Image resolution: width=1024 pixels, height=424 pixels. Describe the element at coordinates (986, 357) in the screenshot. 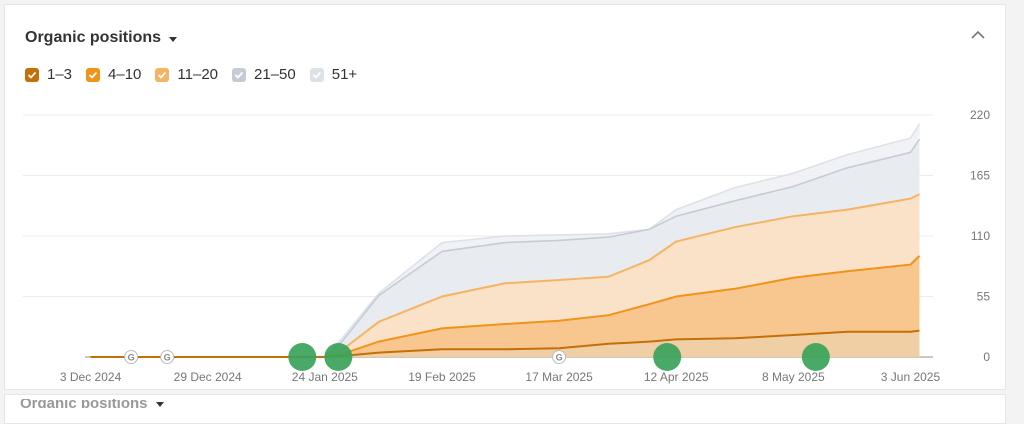

I see `y-tick-label: 0` at that location.